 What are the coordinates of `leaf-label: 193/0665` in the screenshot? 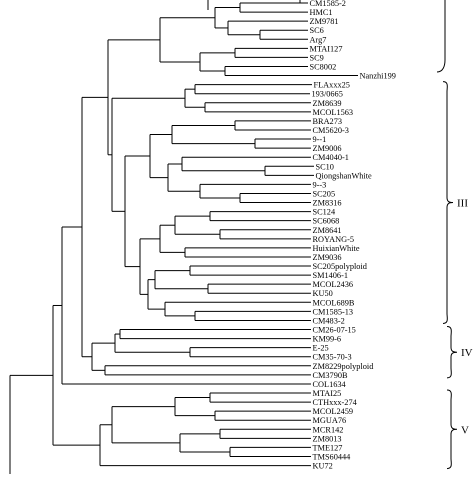 It's located at (327, 94).